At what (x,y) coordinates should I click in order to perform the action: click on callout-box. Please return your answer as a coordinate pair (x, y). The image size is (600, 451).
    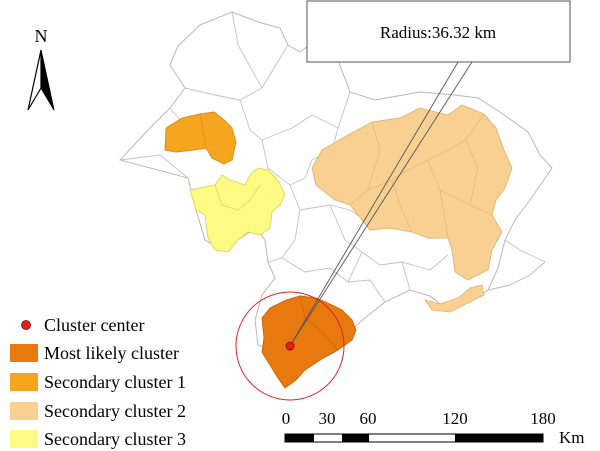
    Looking at the image, I should click on (438, 31).